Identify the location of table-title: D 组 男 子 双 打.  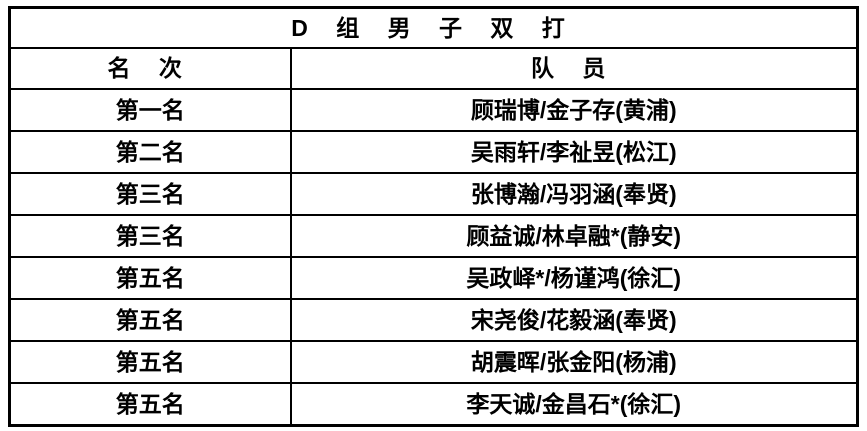
(433, 27).